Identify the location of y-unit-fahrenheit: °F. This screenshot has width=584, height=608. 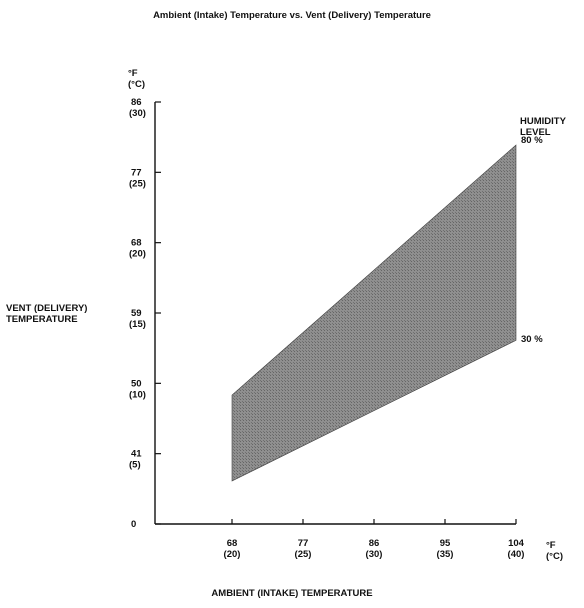
(133, 73).